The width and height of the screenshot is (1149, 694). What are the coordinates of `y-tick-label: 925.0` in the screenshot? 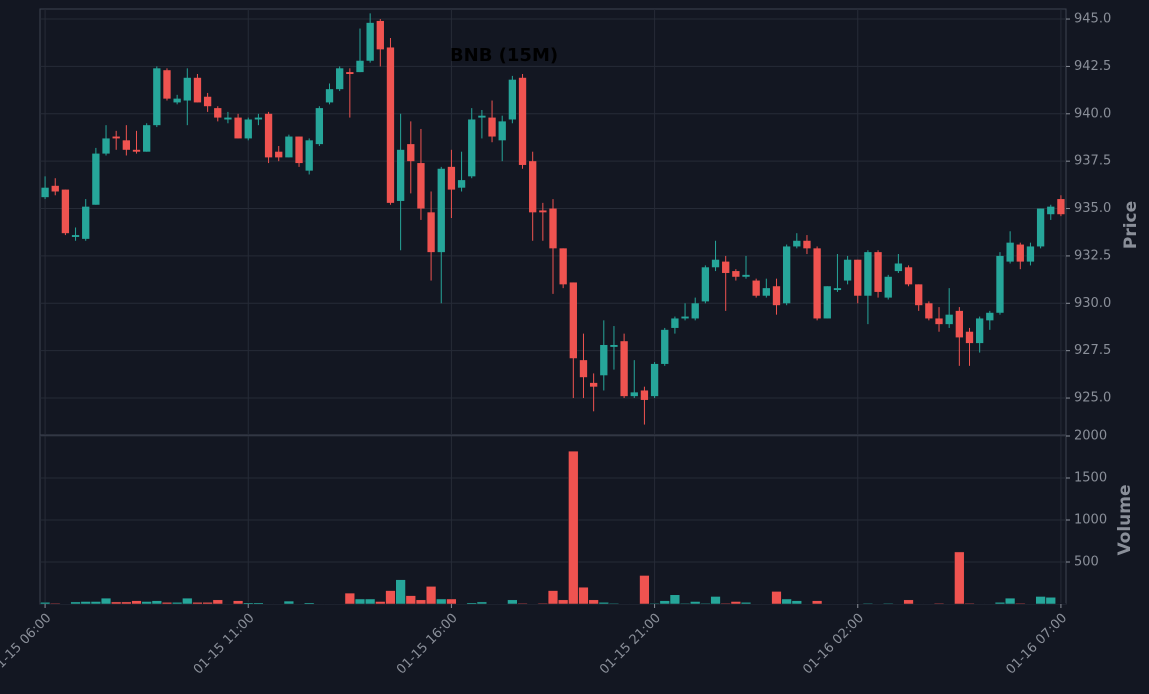 It's located at (1092, 398).